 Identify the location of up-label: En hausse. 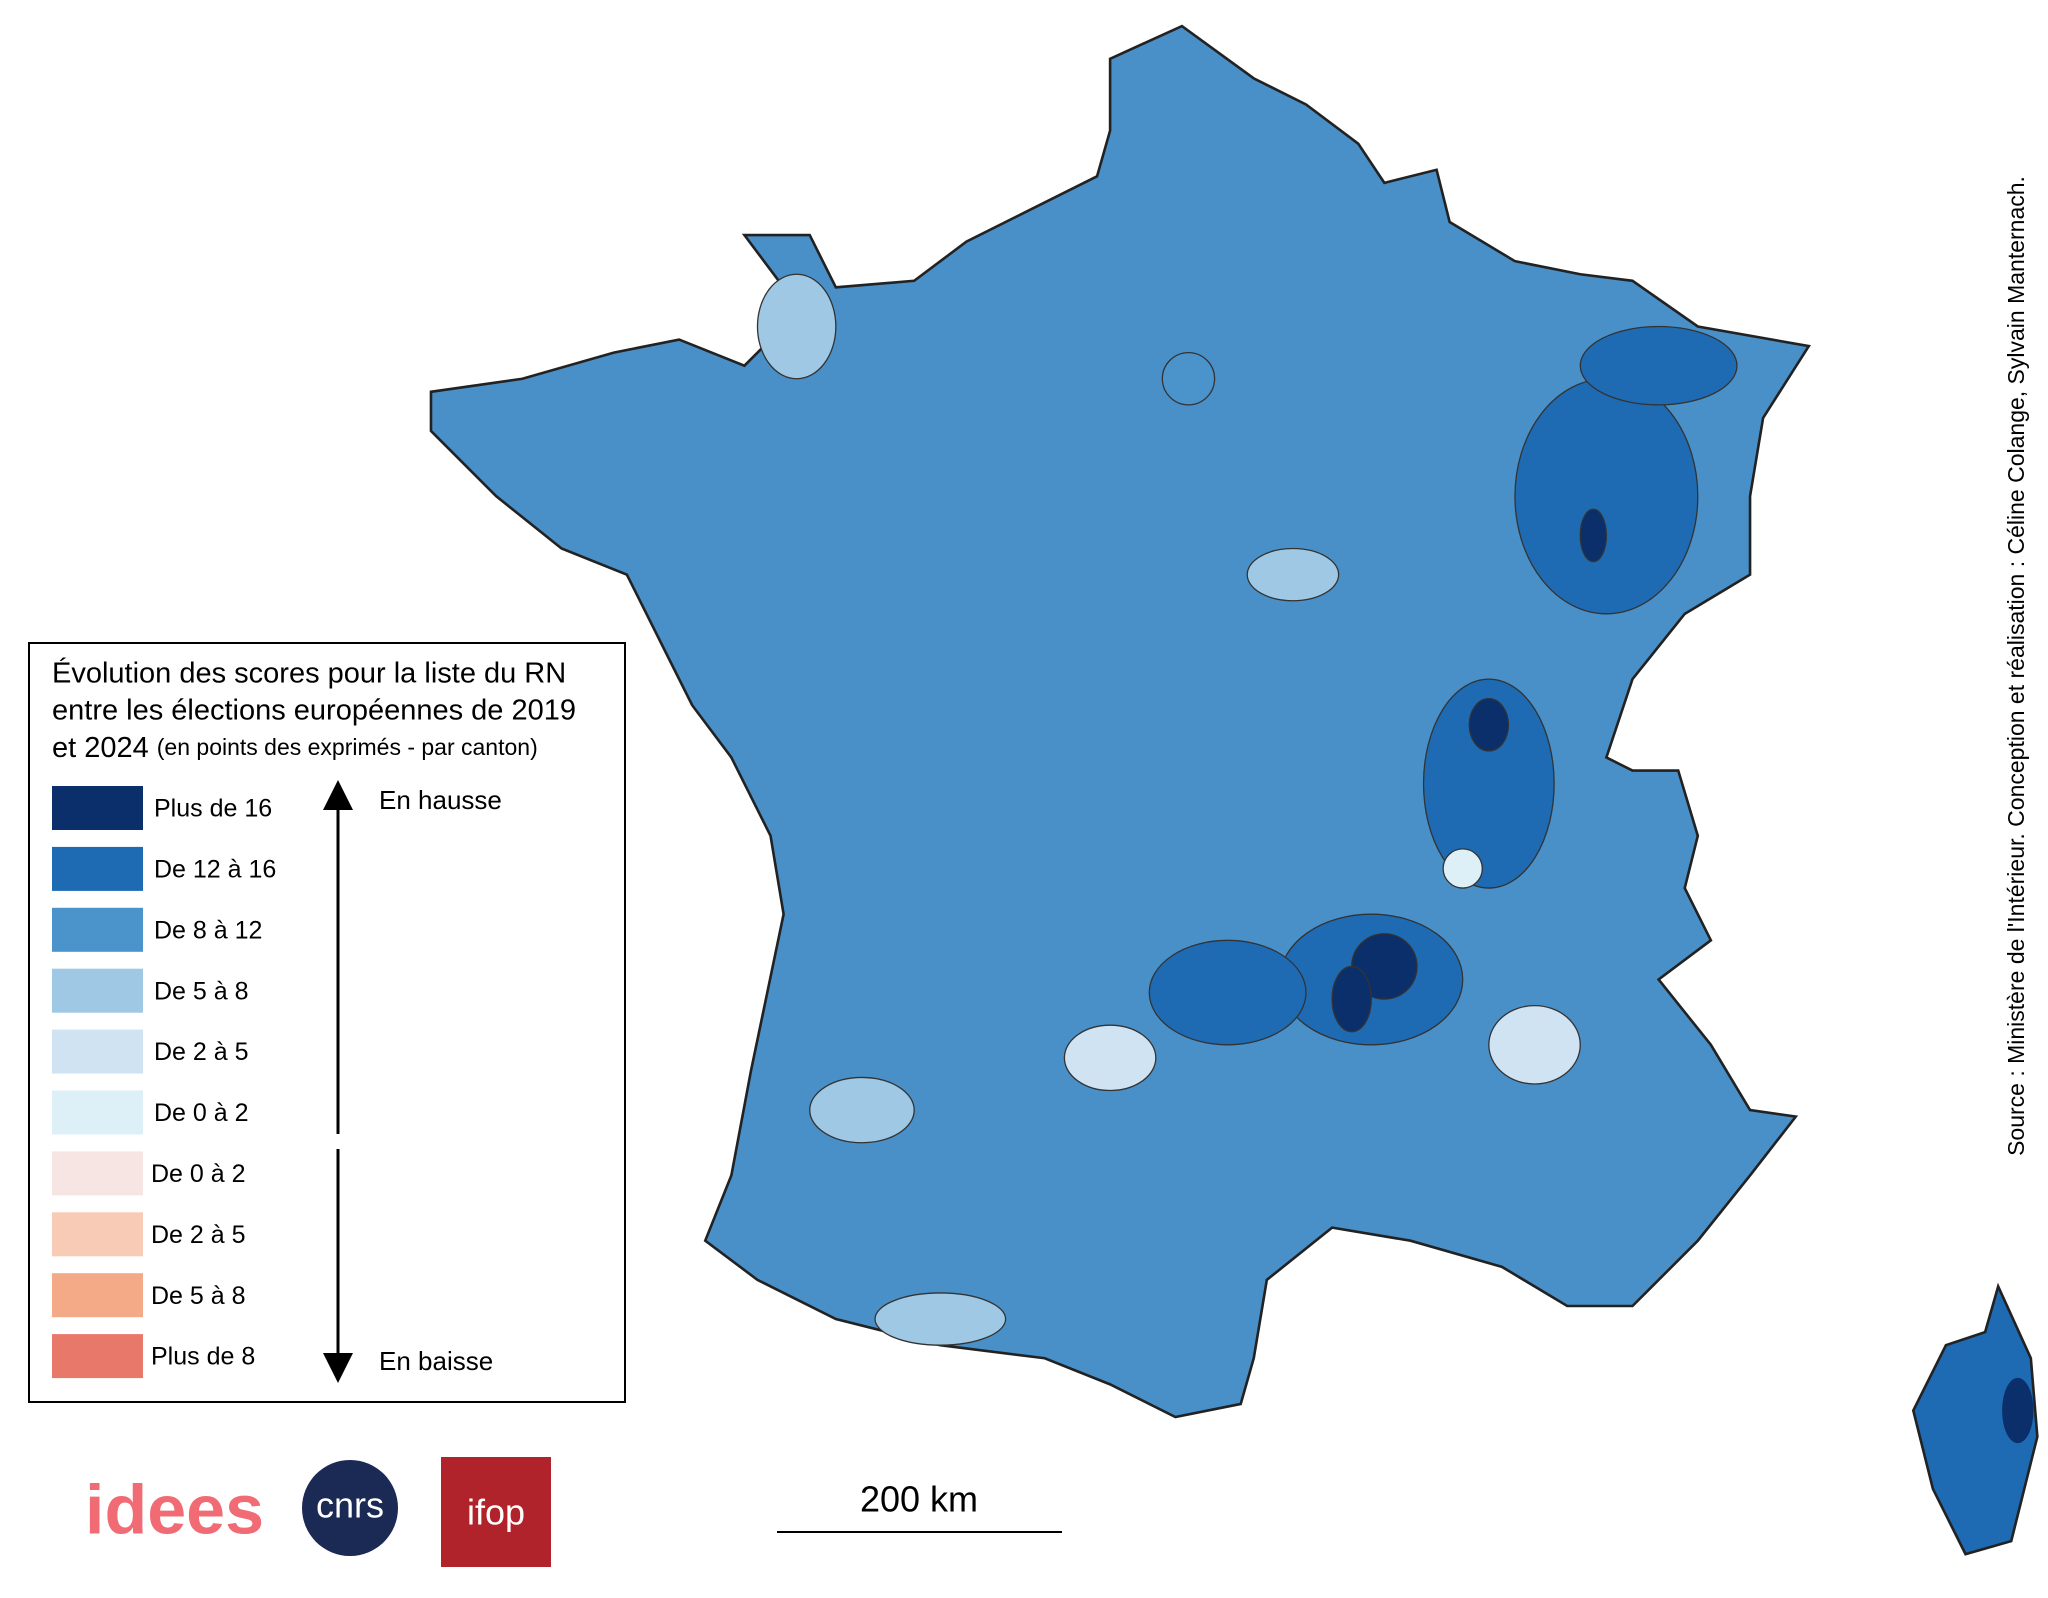
(440, 800).